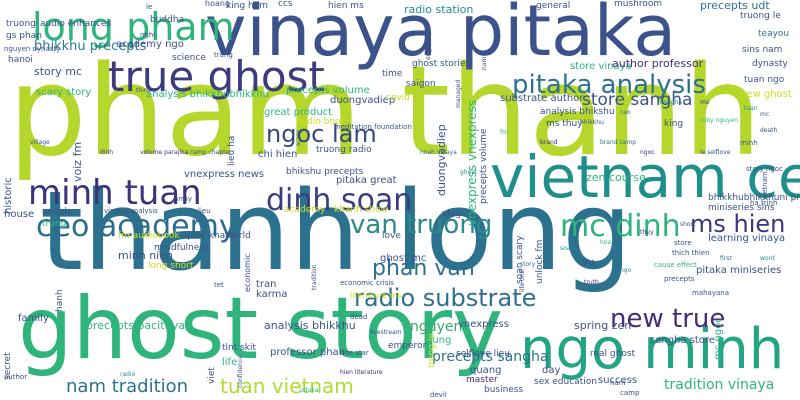 This screenshot has width=800, height=400. Describe the element at coordinates (452, 214) in the screenshot. I see `word-ghost-mc: vlog` at that location.